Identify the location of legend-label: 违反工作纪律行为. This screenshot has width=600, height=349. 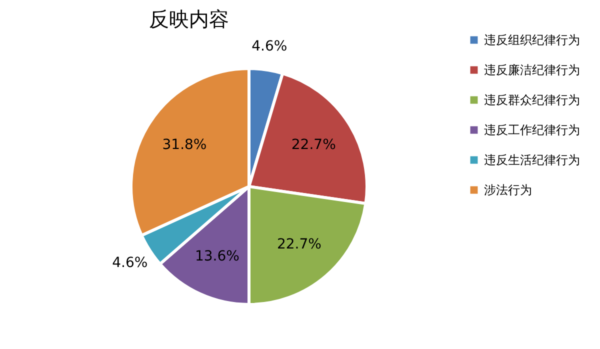
(532, 130).